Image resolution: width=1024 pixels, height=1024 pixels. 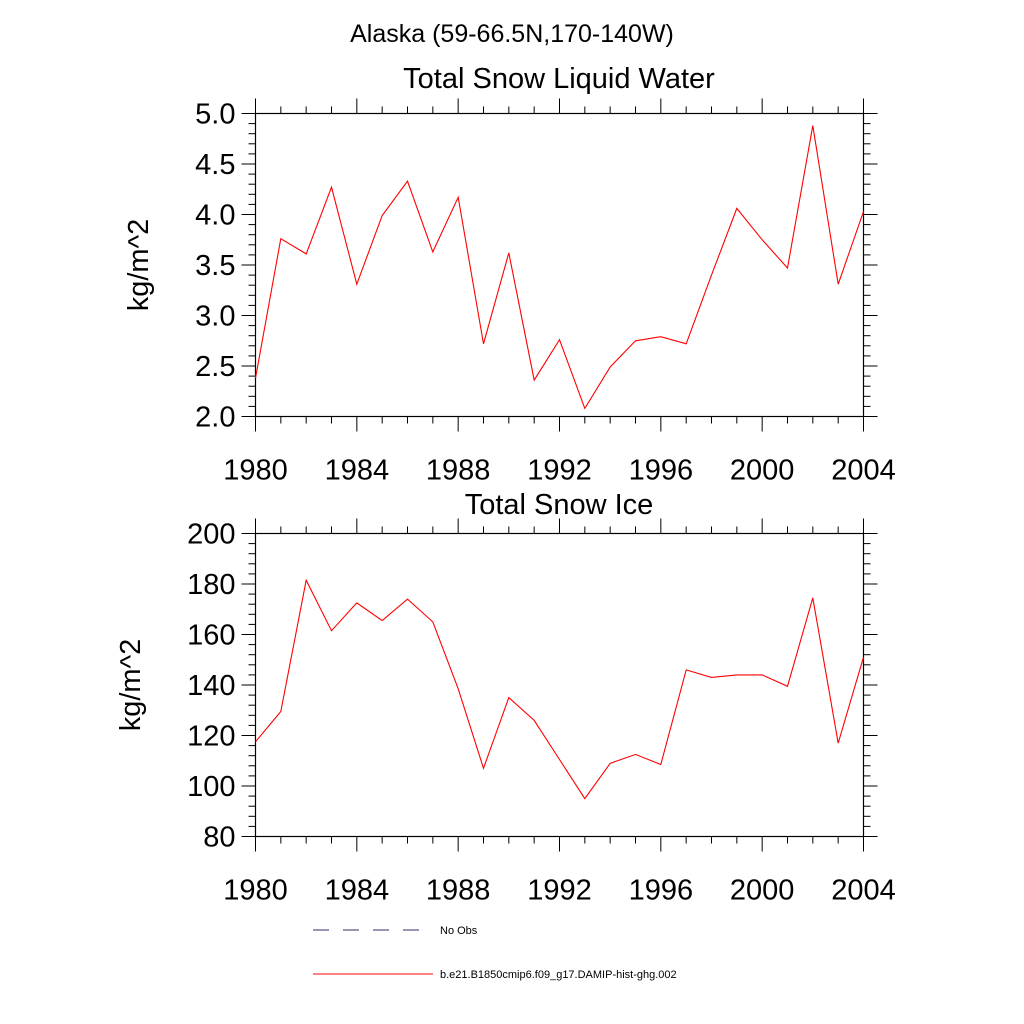 What do you see at coordinates (211, 636) in the screenshot?
I see `y-tick-label: 160` at bounding box center [211, 636].